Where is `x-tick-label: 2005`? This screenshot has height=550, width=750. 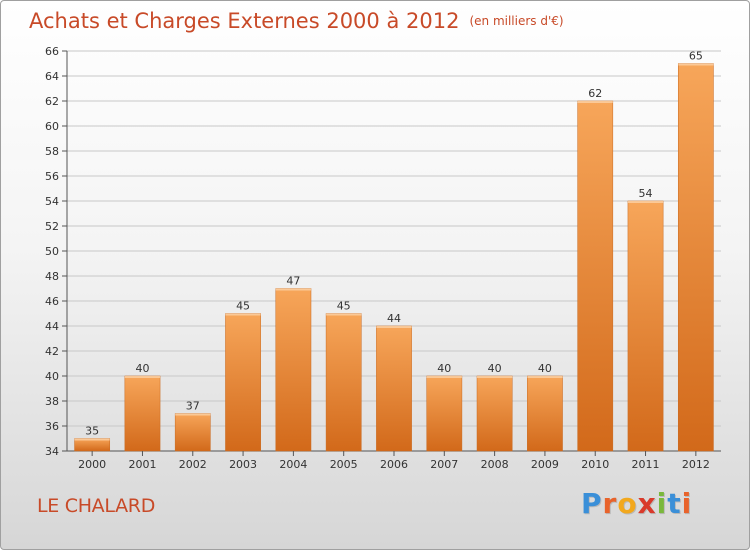
x-tick-label: 2005 is located at coordinates (344, 464).